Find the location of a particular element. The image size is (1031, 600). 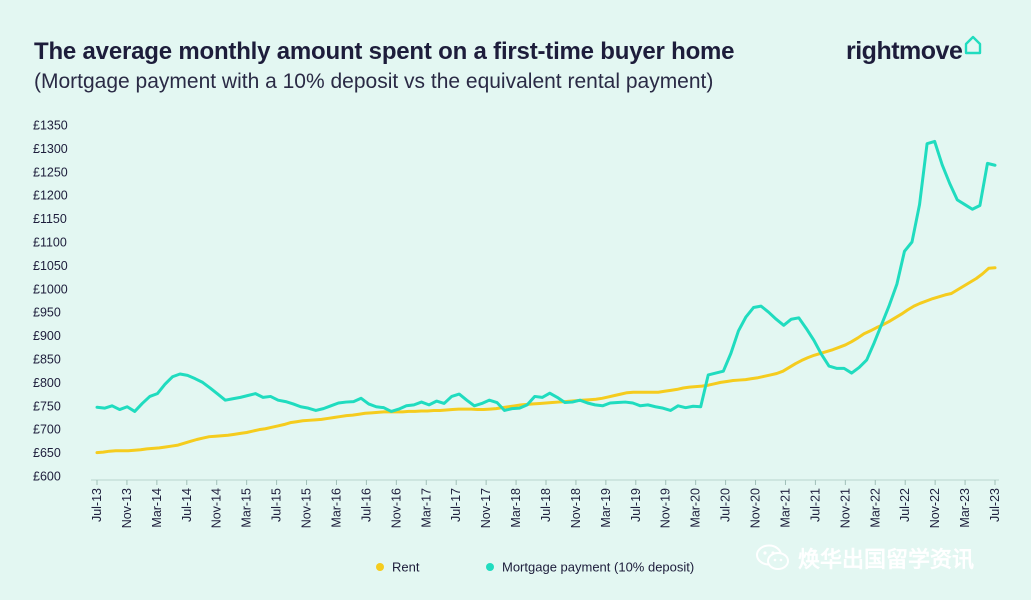

watermark: 焕华出国留学资讯 is located at coordinates (865, 558).